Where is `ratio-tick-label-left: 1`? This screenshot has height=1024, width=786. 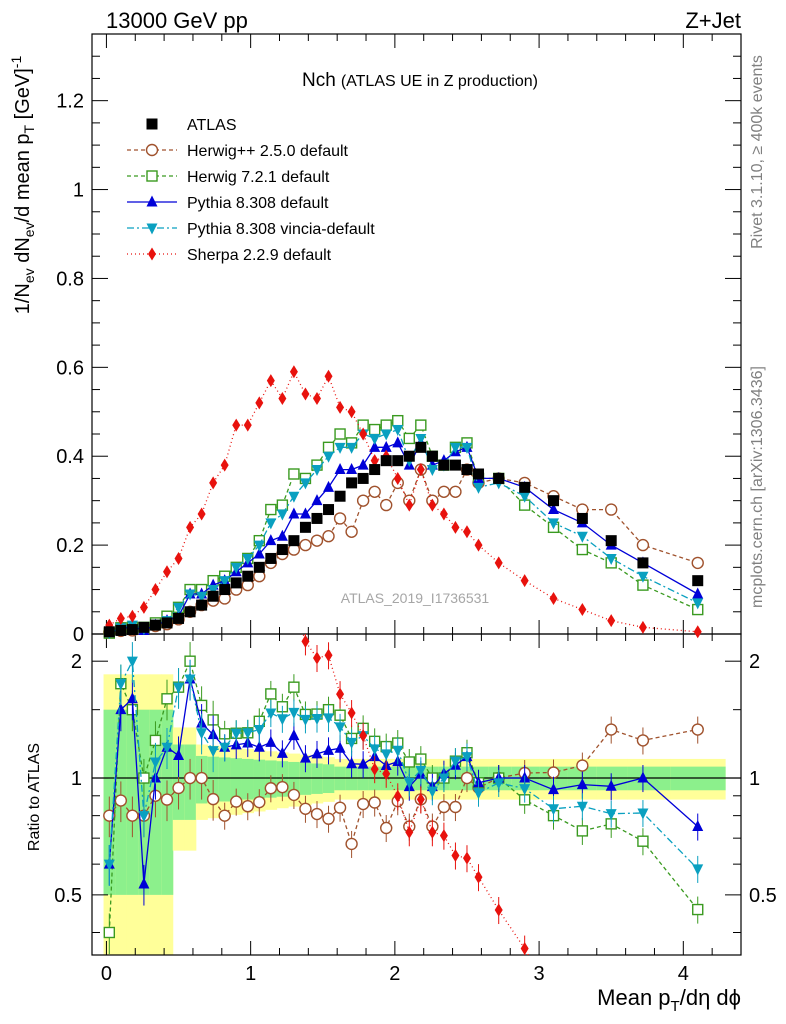 ratio-tick-label-left: 1 is located at coordinates (76, 779).